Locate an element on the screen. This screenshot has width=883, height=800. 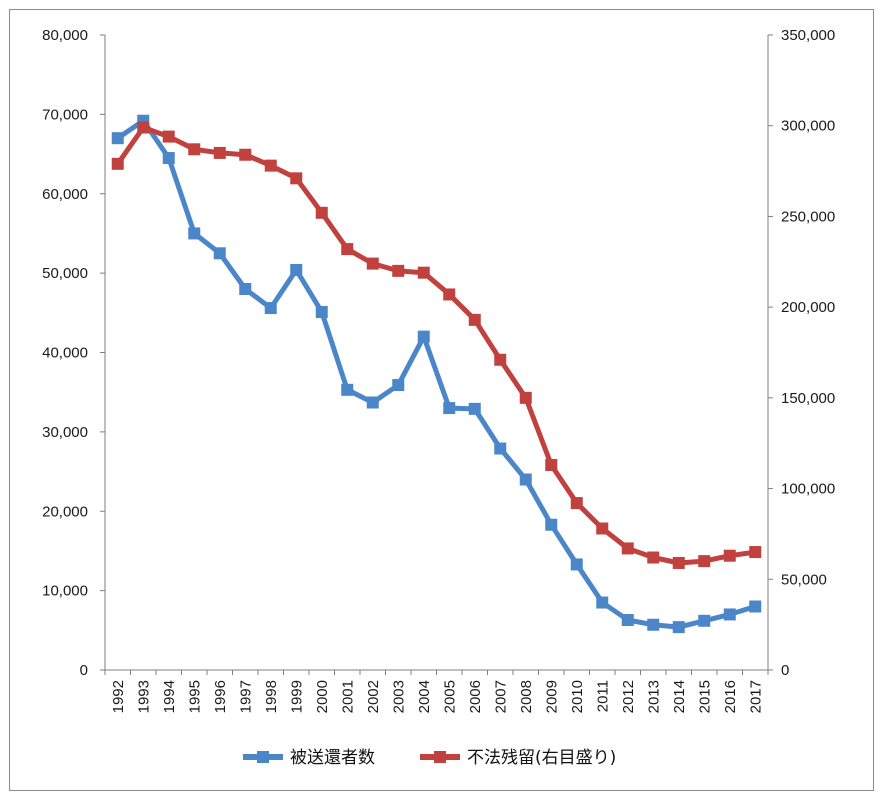
x-tick-label: 1997 is located at coordinates (245, 696).